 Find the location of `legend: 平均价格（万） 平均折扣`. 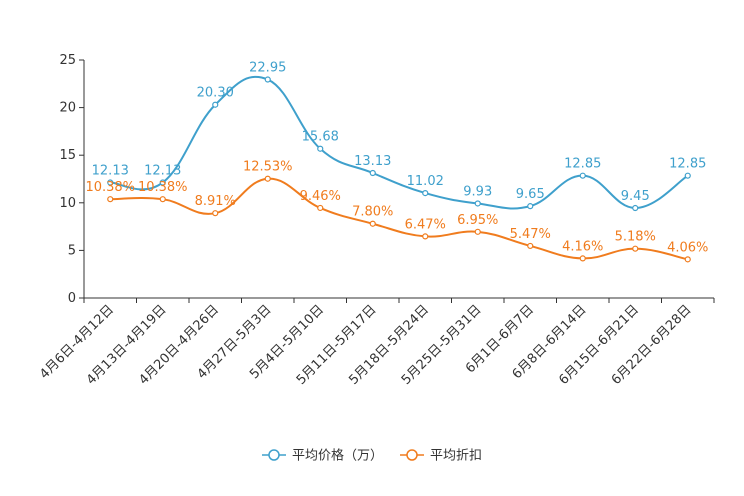

legend: 平均价格（万） 平均折扣 is located at coordinates (372, 456).